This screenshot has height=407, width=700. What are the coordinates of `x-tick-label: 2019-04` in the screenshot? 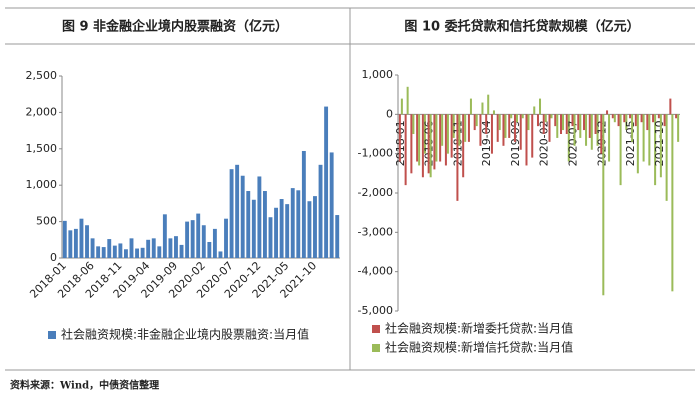 It's located at (486, 143).